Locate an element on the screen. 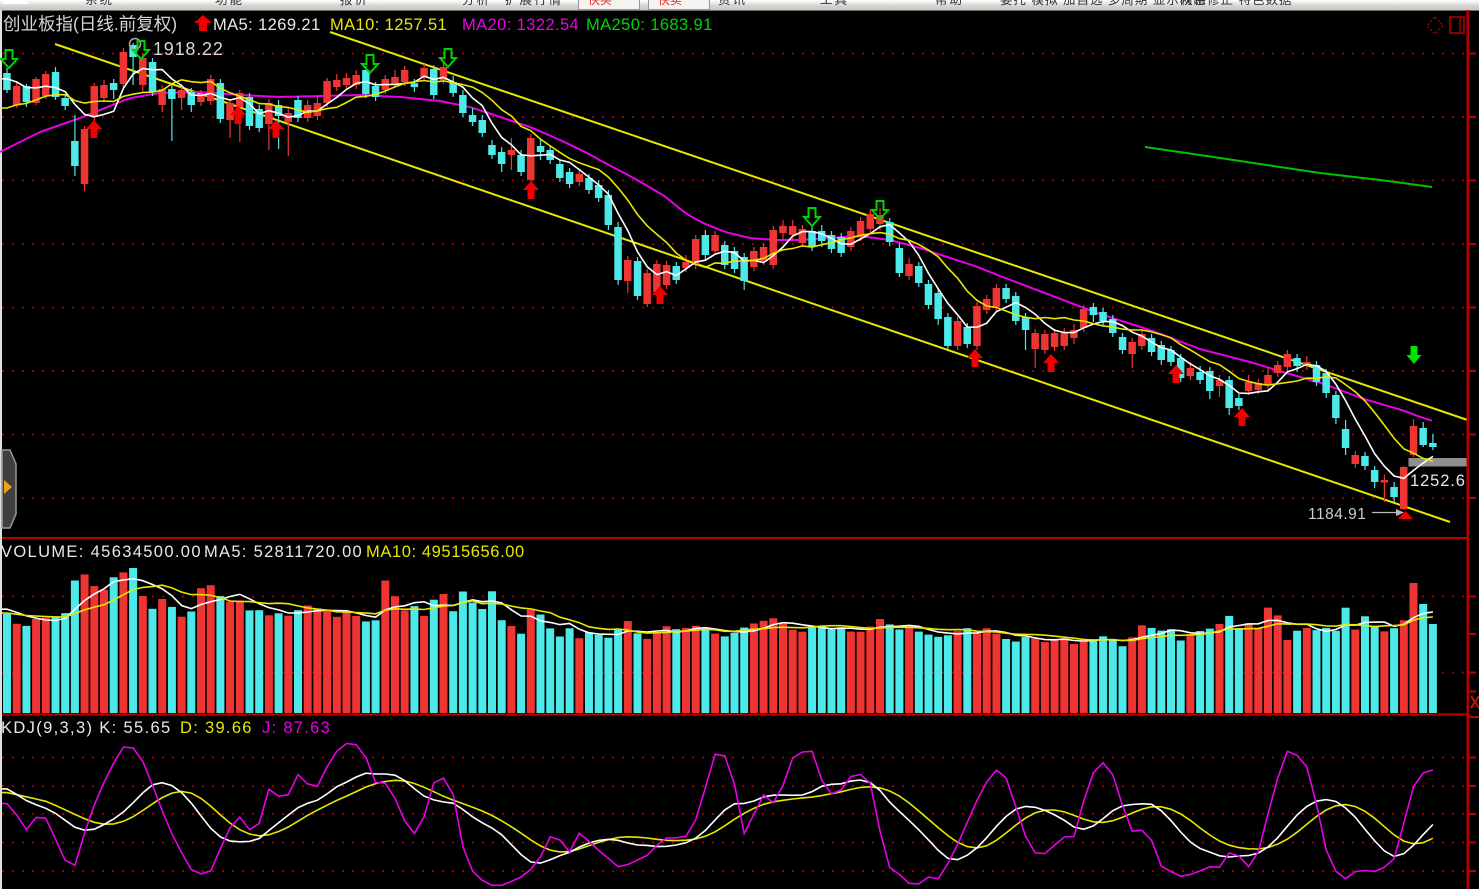 The height and width of the screenshot is (889, 1479). svg-text: 1252.6 is located at coordinates (1438, 481).